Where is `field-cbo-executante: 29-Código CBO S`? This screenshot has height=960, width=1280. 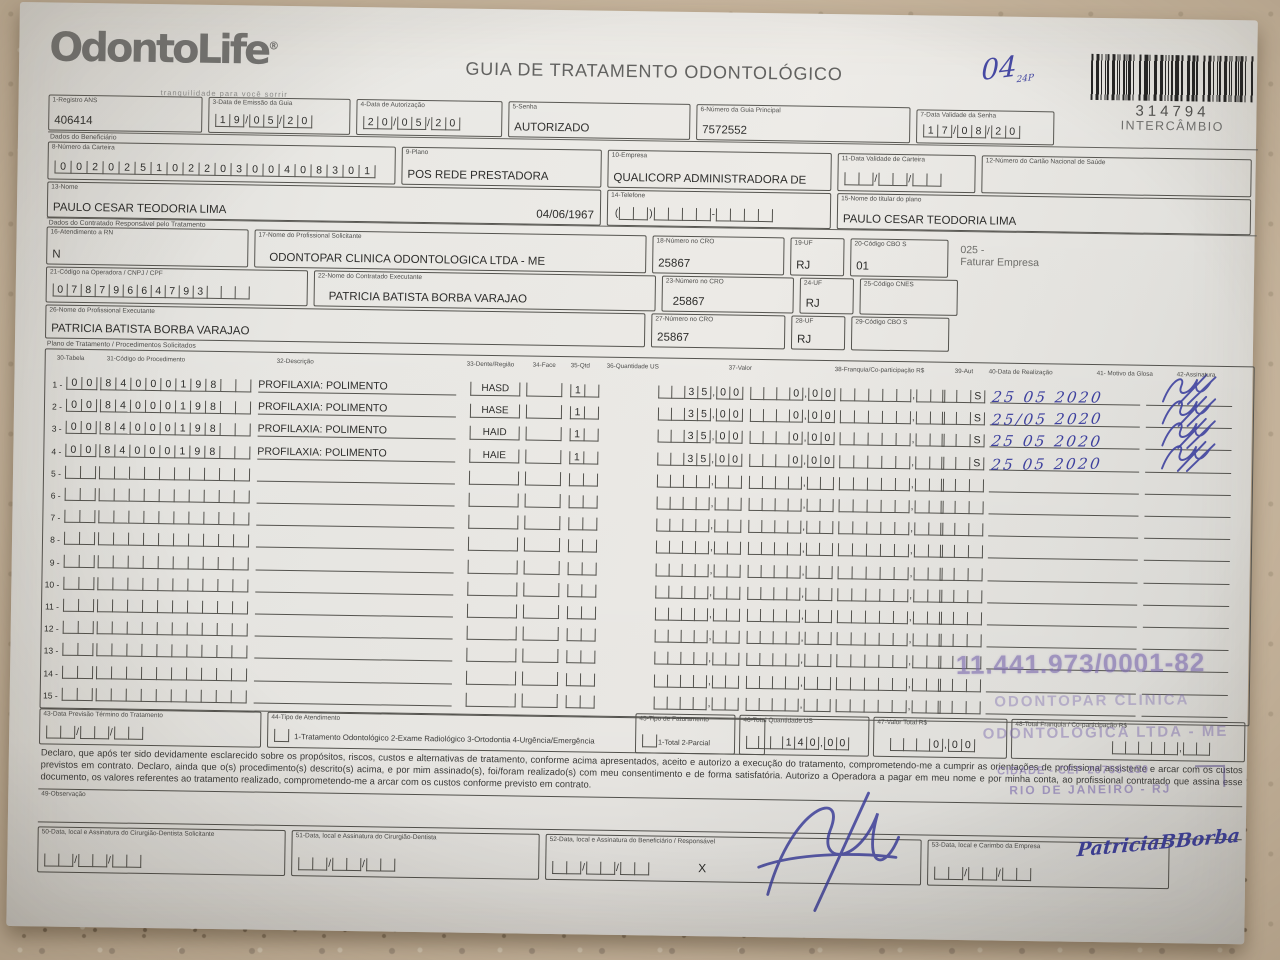 field-cbo-executante: 29-Código CBO S is located at coordinates (900, 334).